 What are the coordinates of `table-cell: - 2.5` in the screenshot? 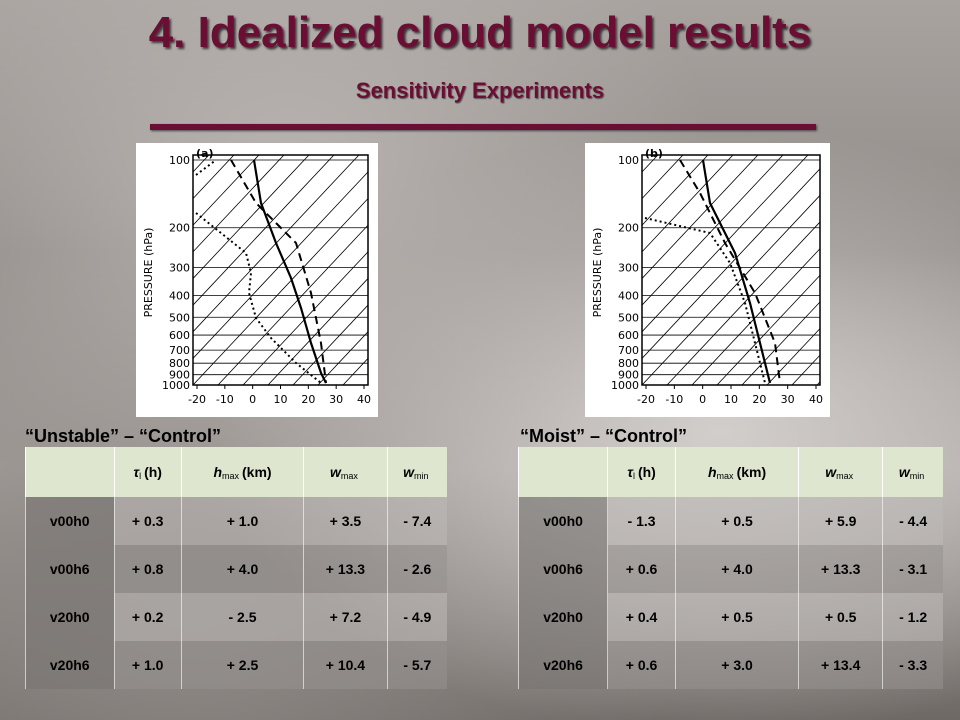 It's located at (242, 617).